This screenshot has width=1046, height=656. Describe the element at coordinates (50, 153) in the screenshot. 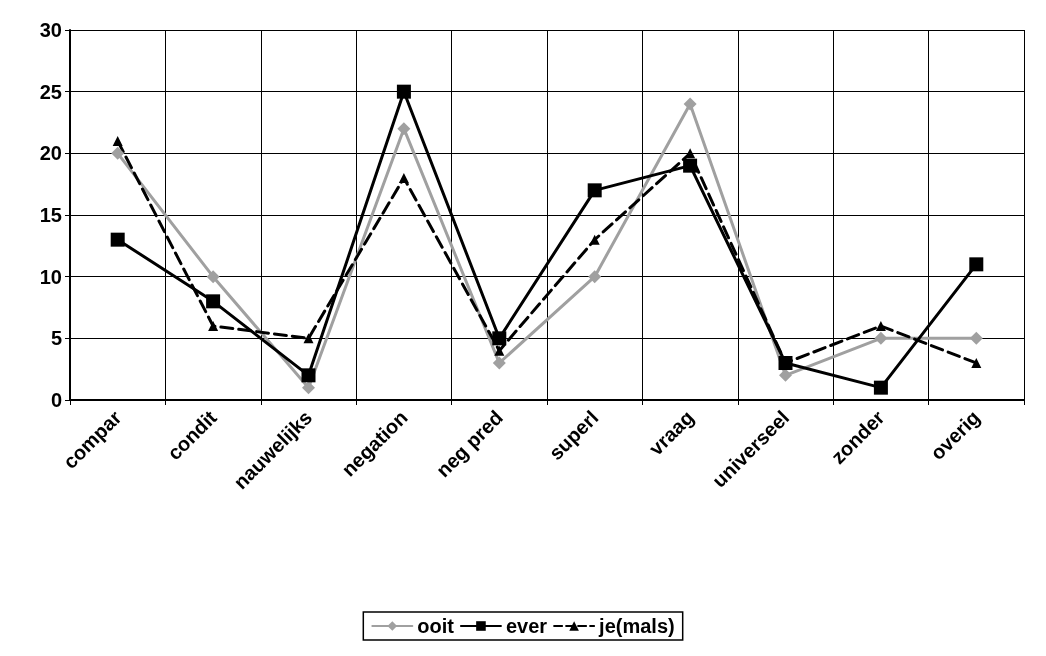

I see `y-tick-label: 20` at that location.